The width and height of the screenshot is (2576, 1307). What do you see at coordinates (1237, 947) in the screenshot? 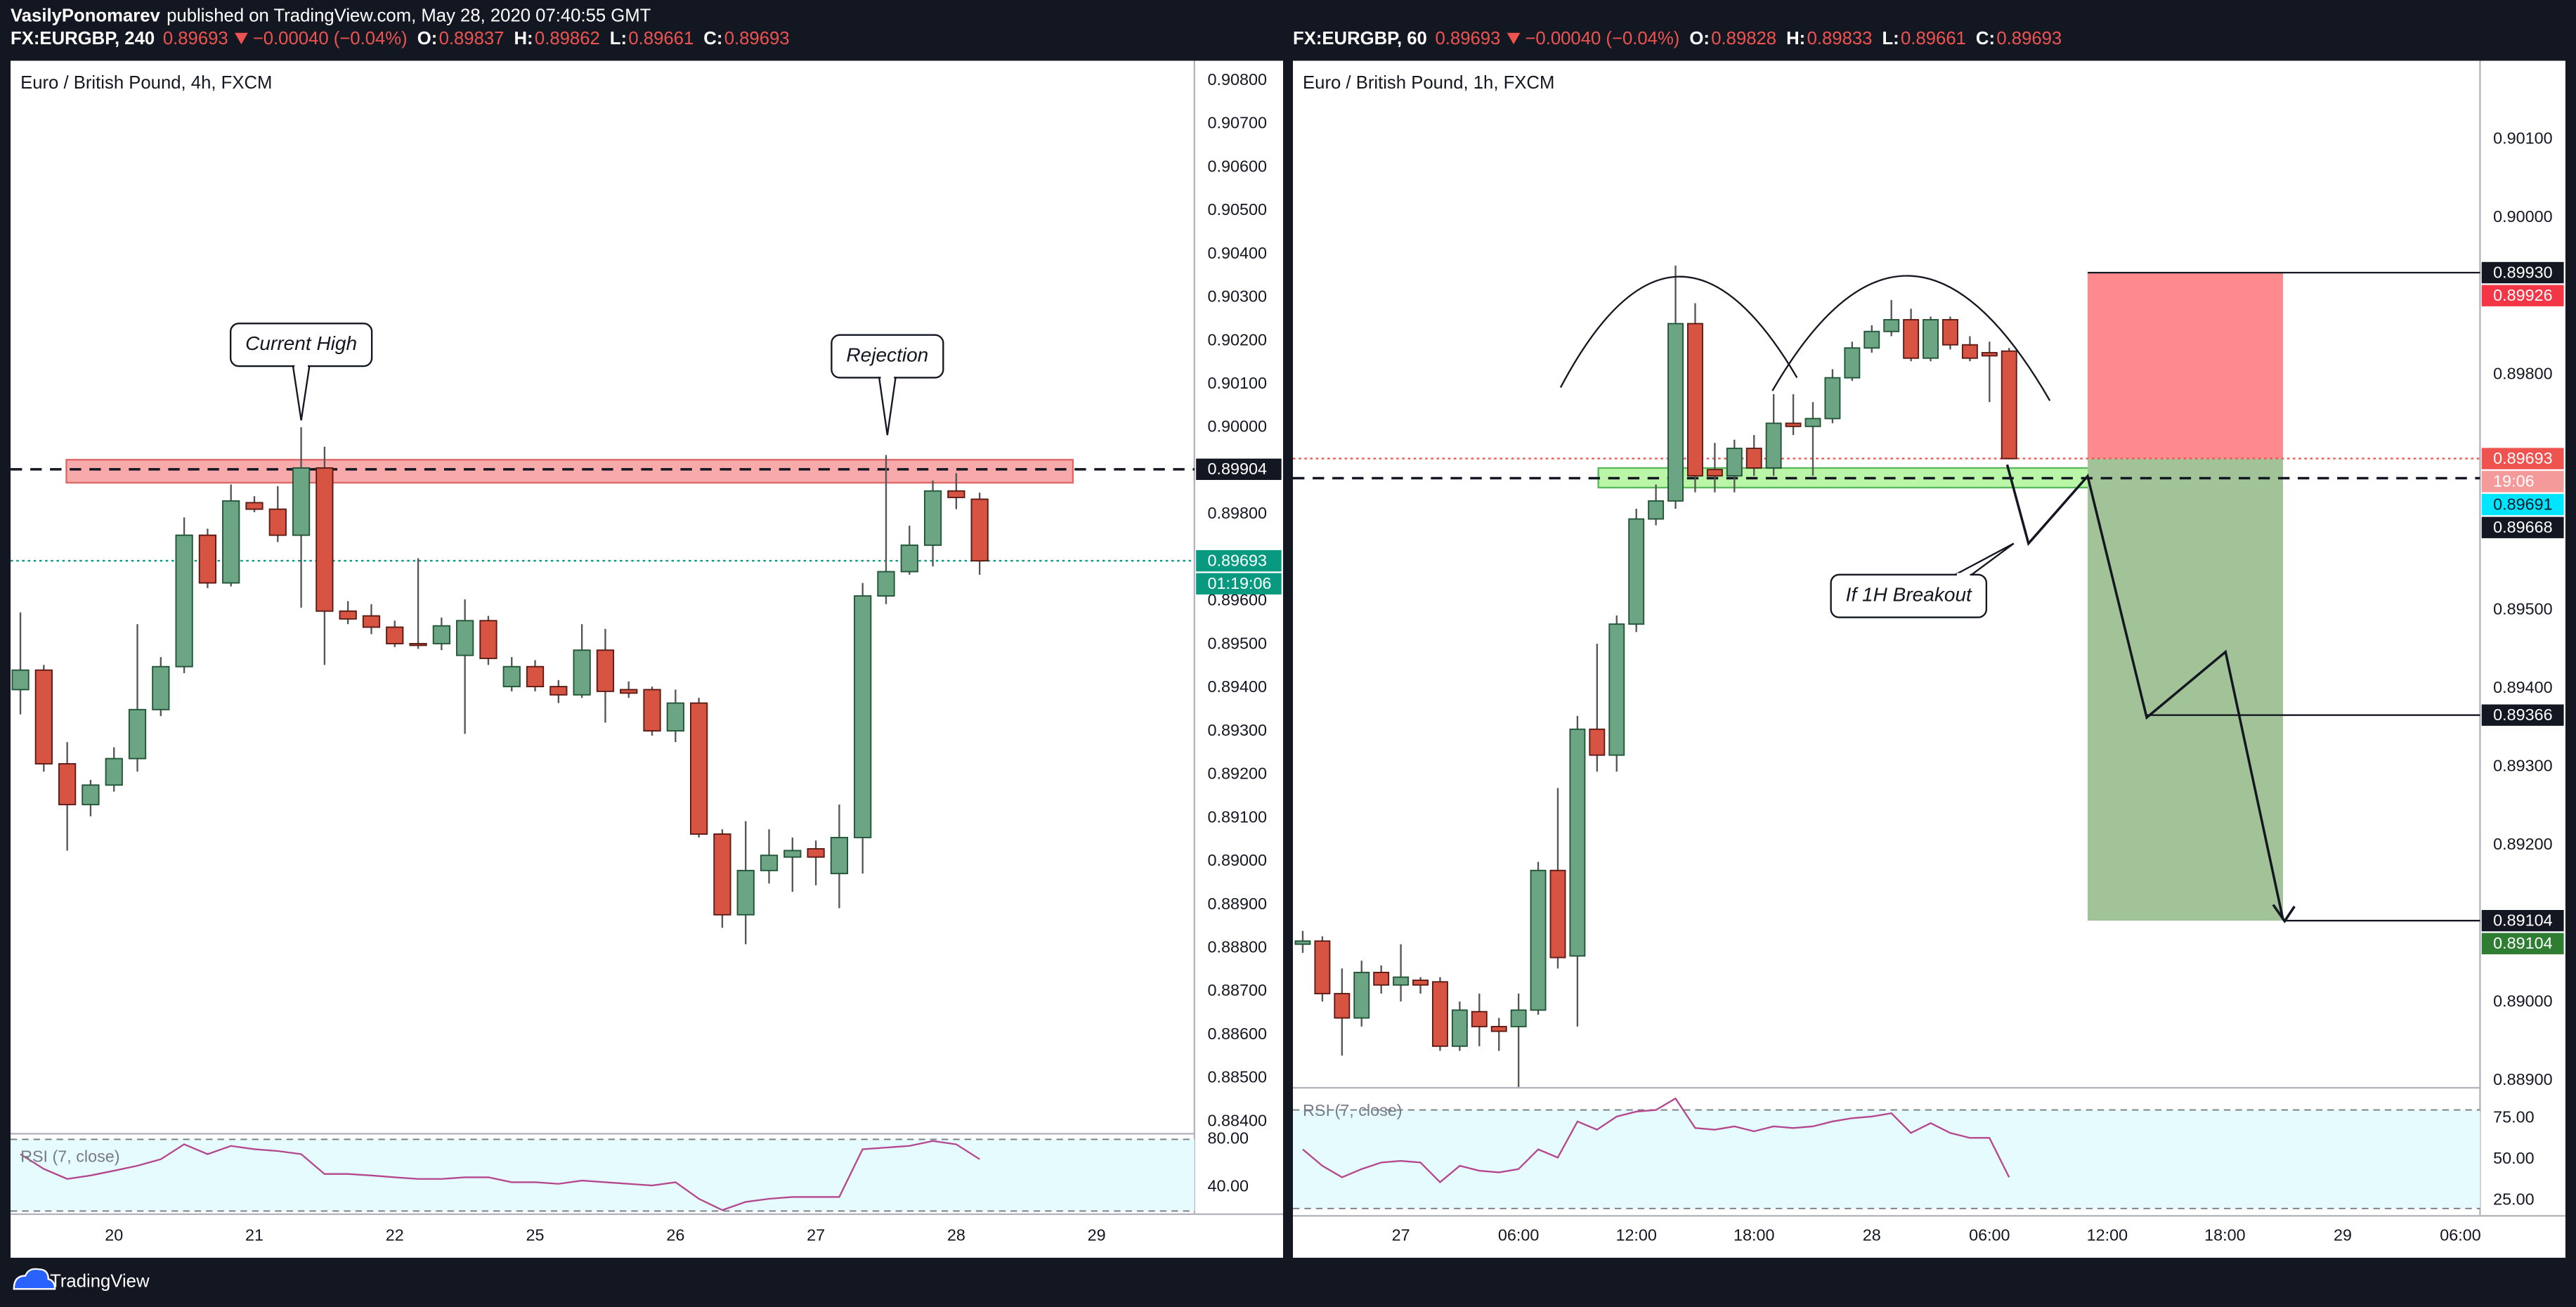
I see `y-tick-label: 0.88800` at bounding box center [1237, 947].